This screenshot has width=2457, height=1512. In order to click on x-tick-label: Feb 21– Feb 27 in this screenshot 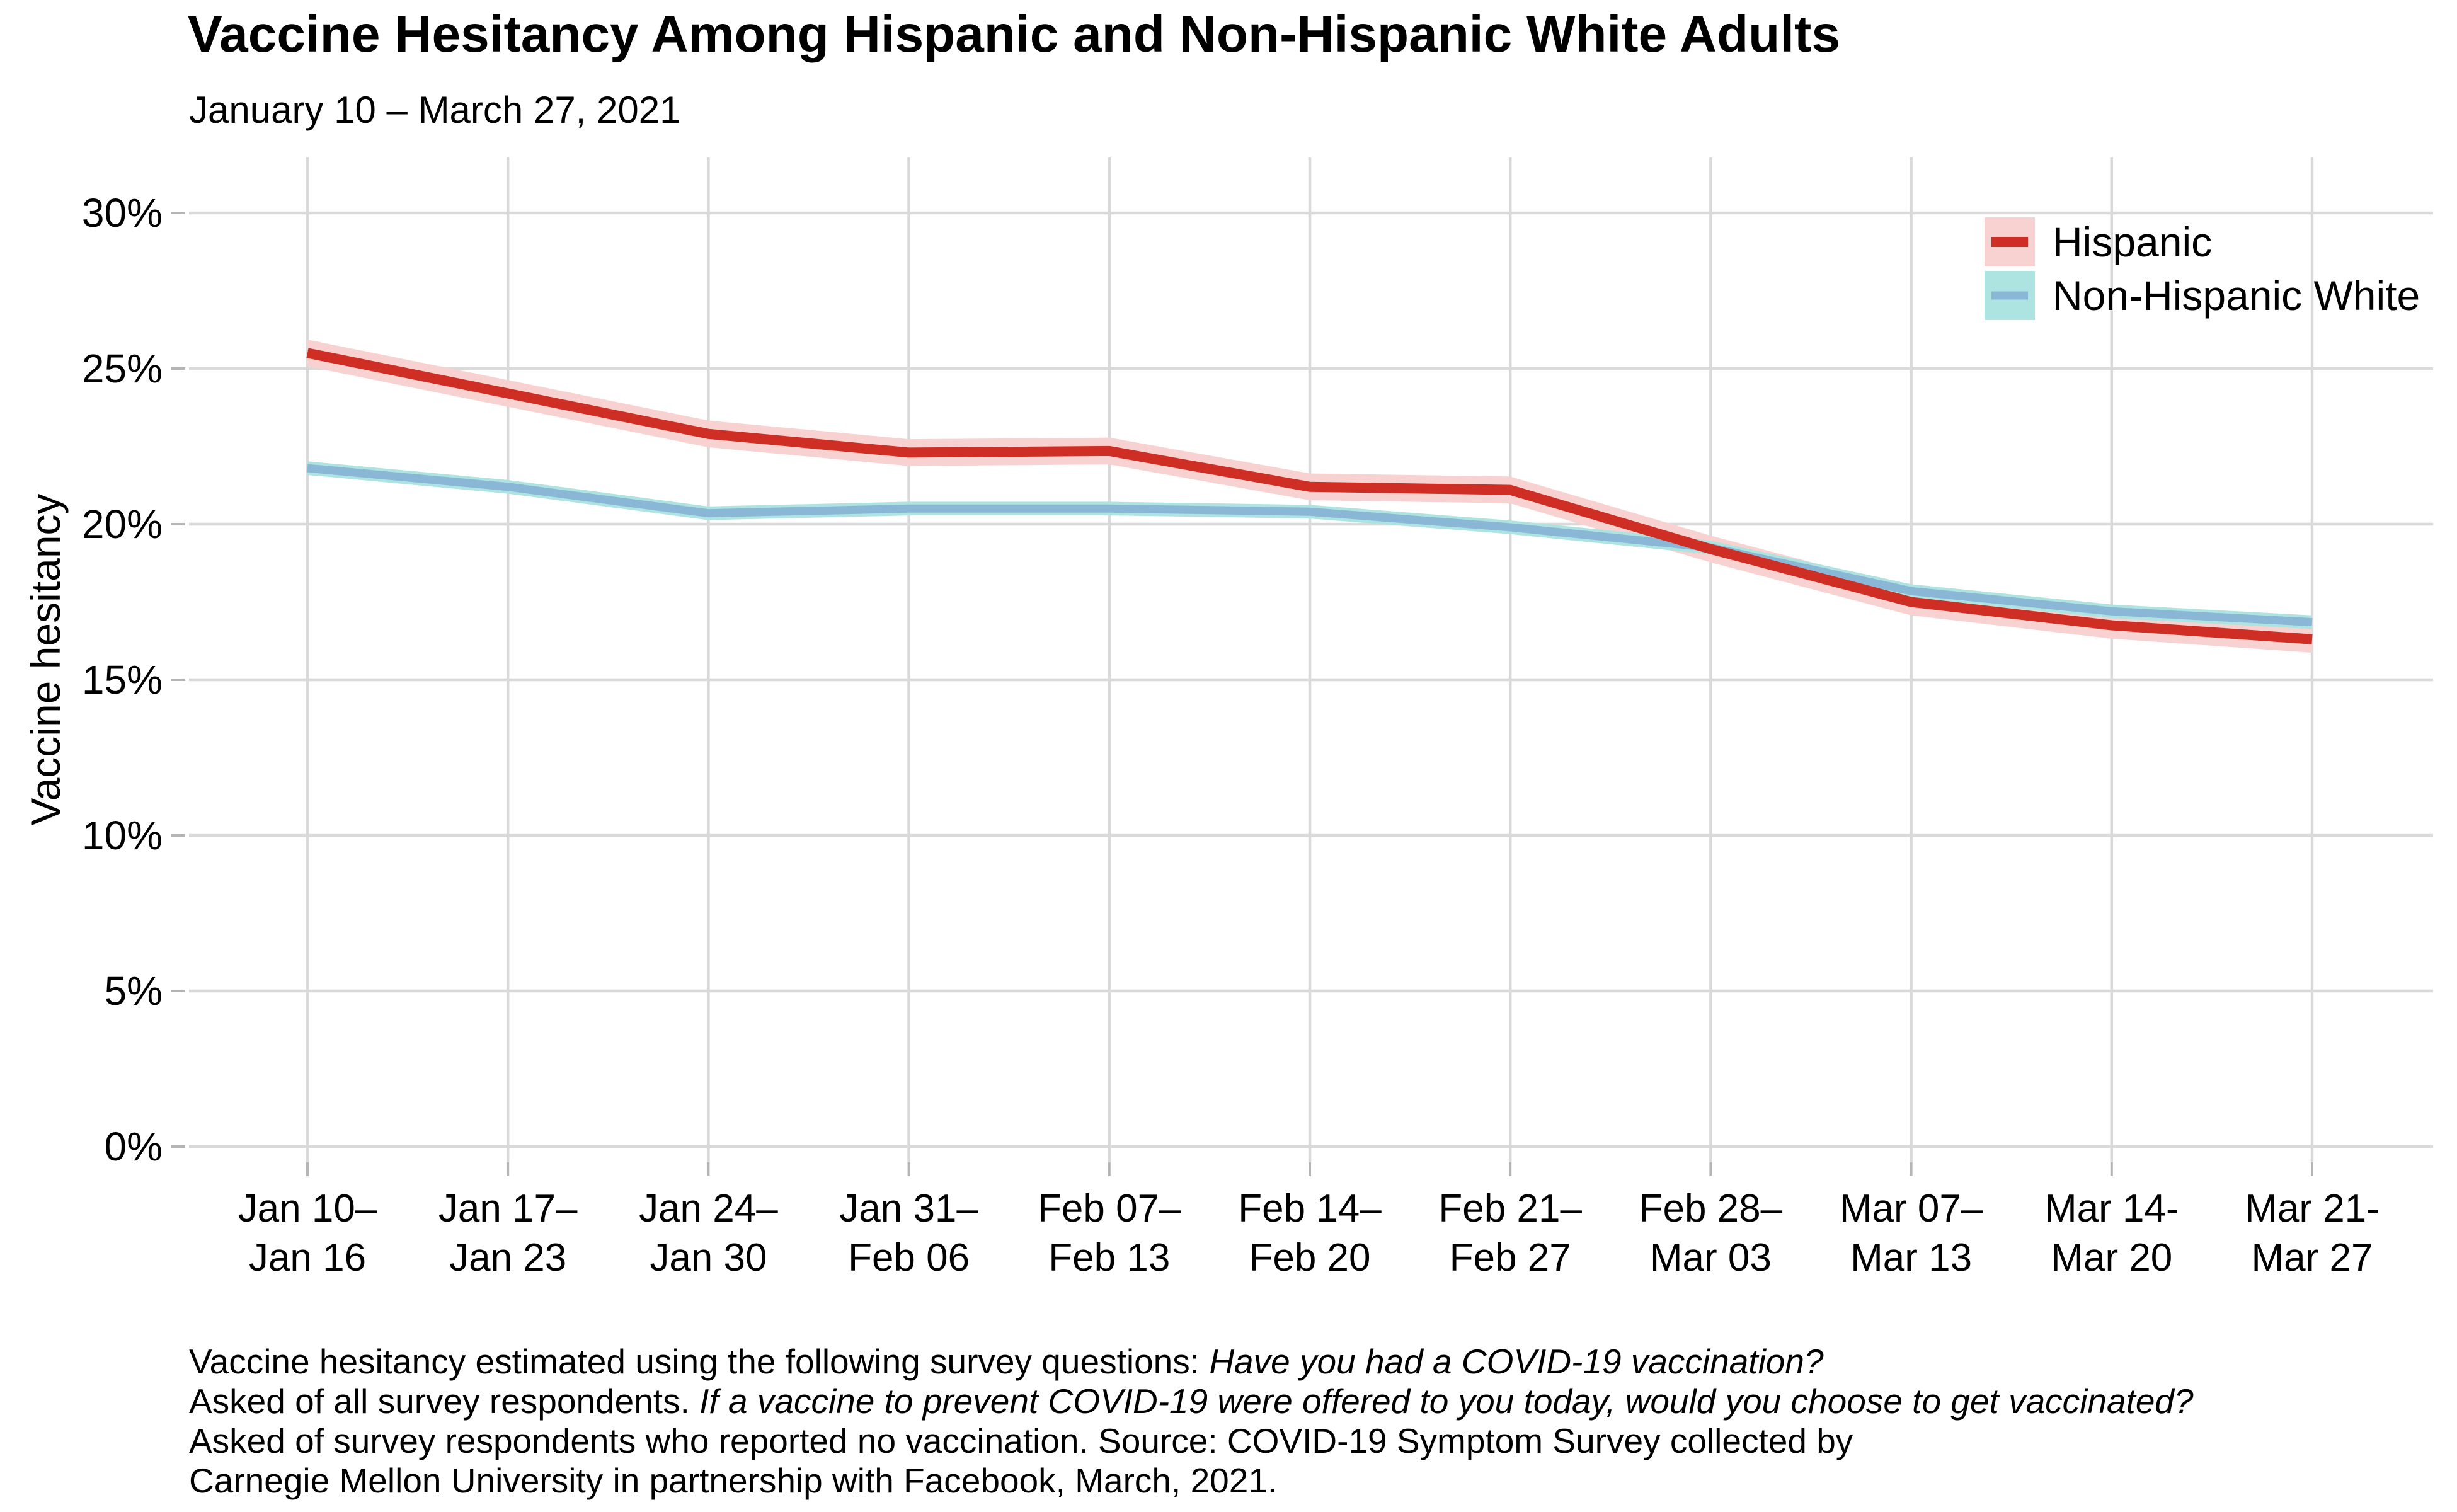, I will do `click(1510, 1233)`.